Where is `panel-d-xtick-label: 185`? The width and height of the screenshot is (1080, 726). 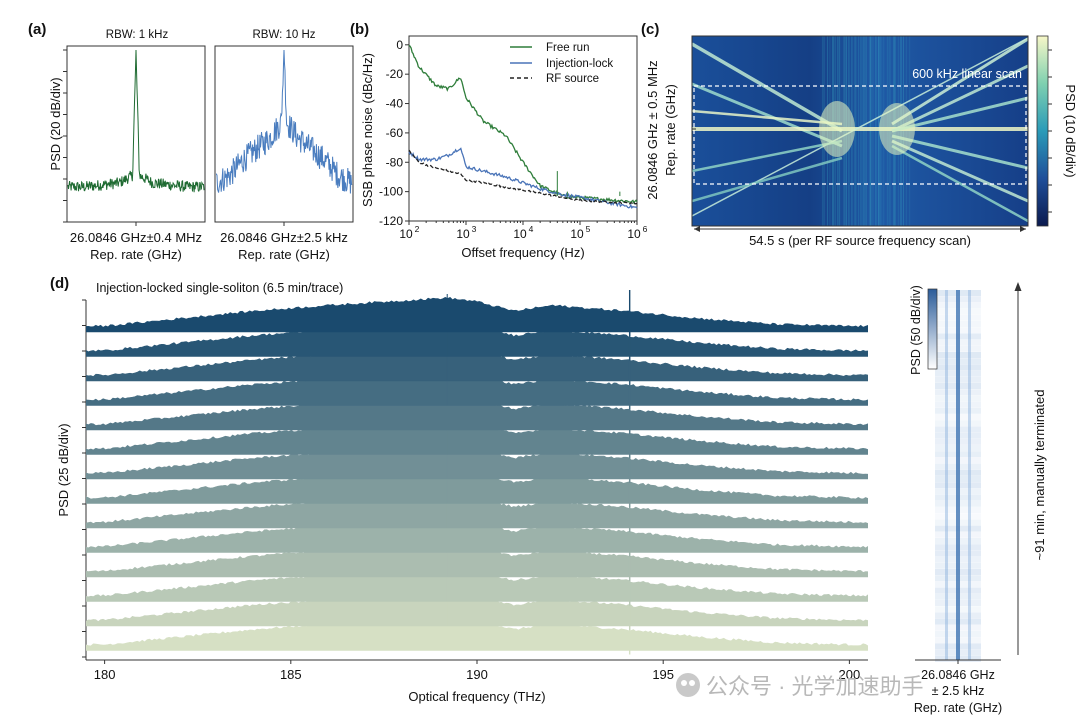
panel-d-xtick-label: 185 is located at coordinates (291, 674).